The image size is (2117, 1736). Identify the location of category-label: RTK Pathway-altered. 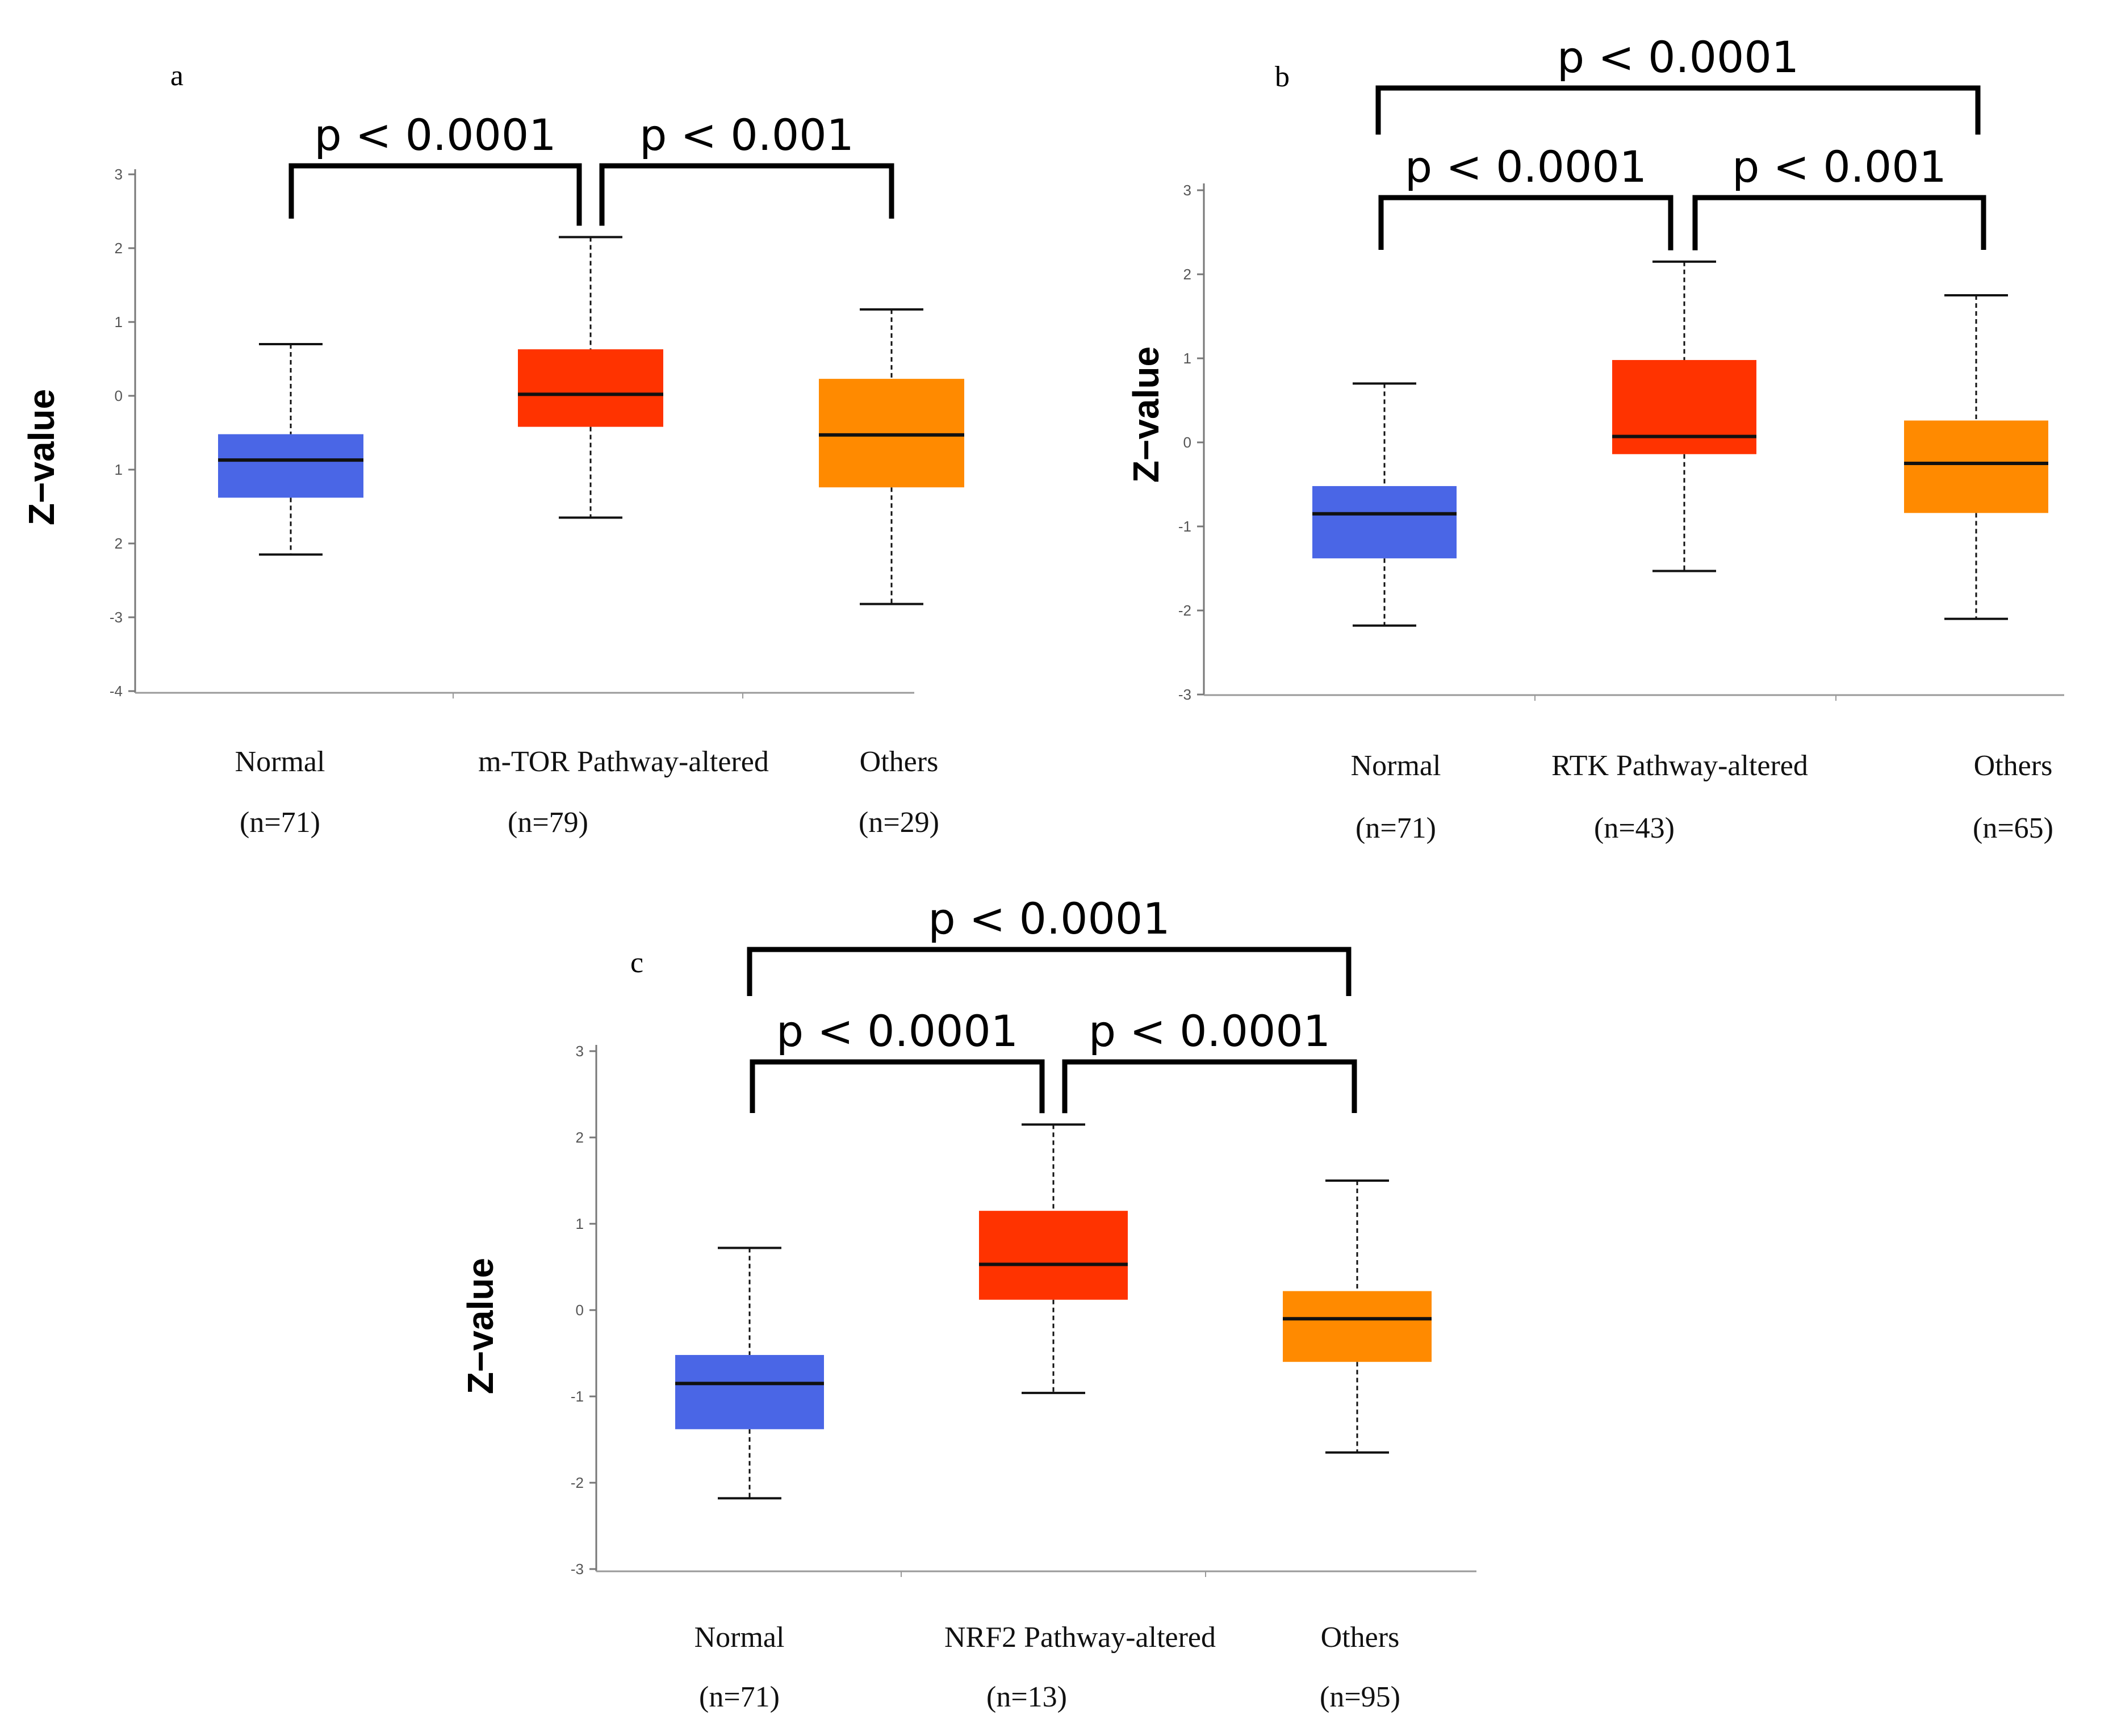
(1680, 766).